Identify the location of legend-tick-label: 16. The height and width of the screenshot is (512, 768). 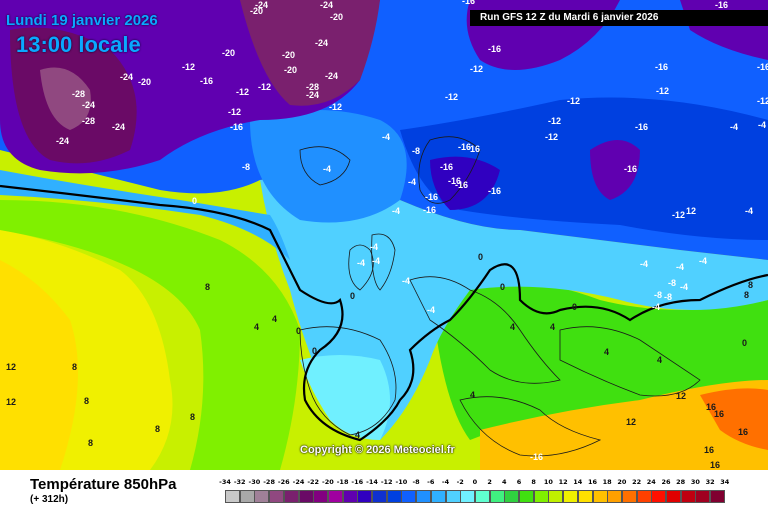
(592, 482).